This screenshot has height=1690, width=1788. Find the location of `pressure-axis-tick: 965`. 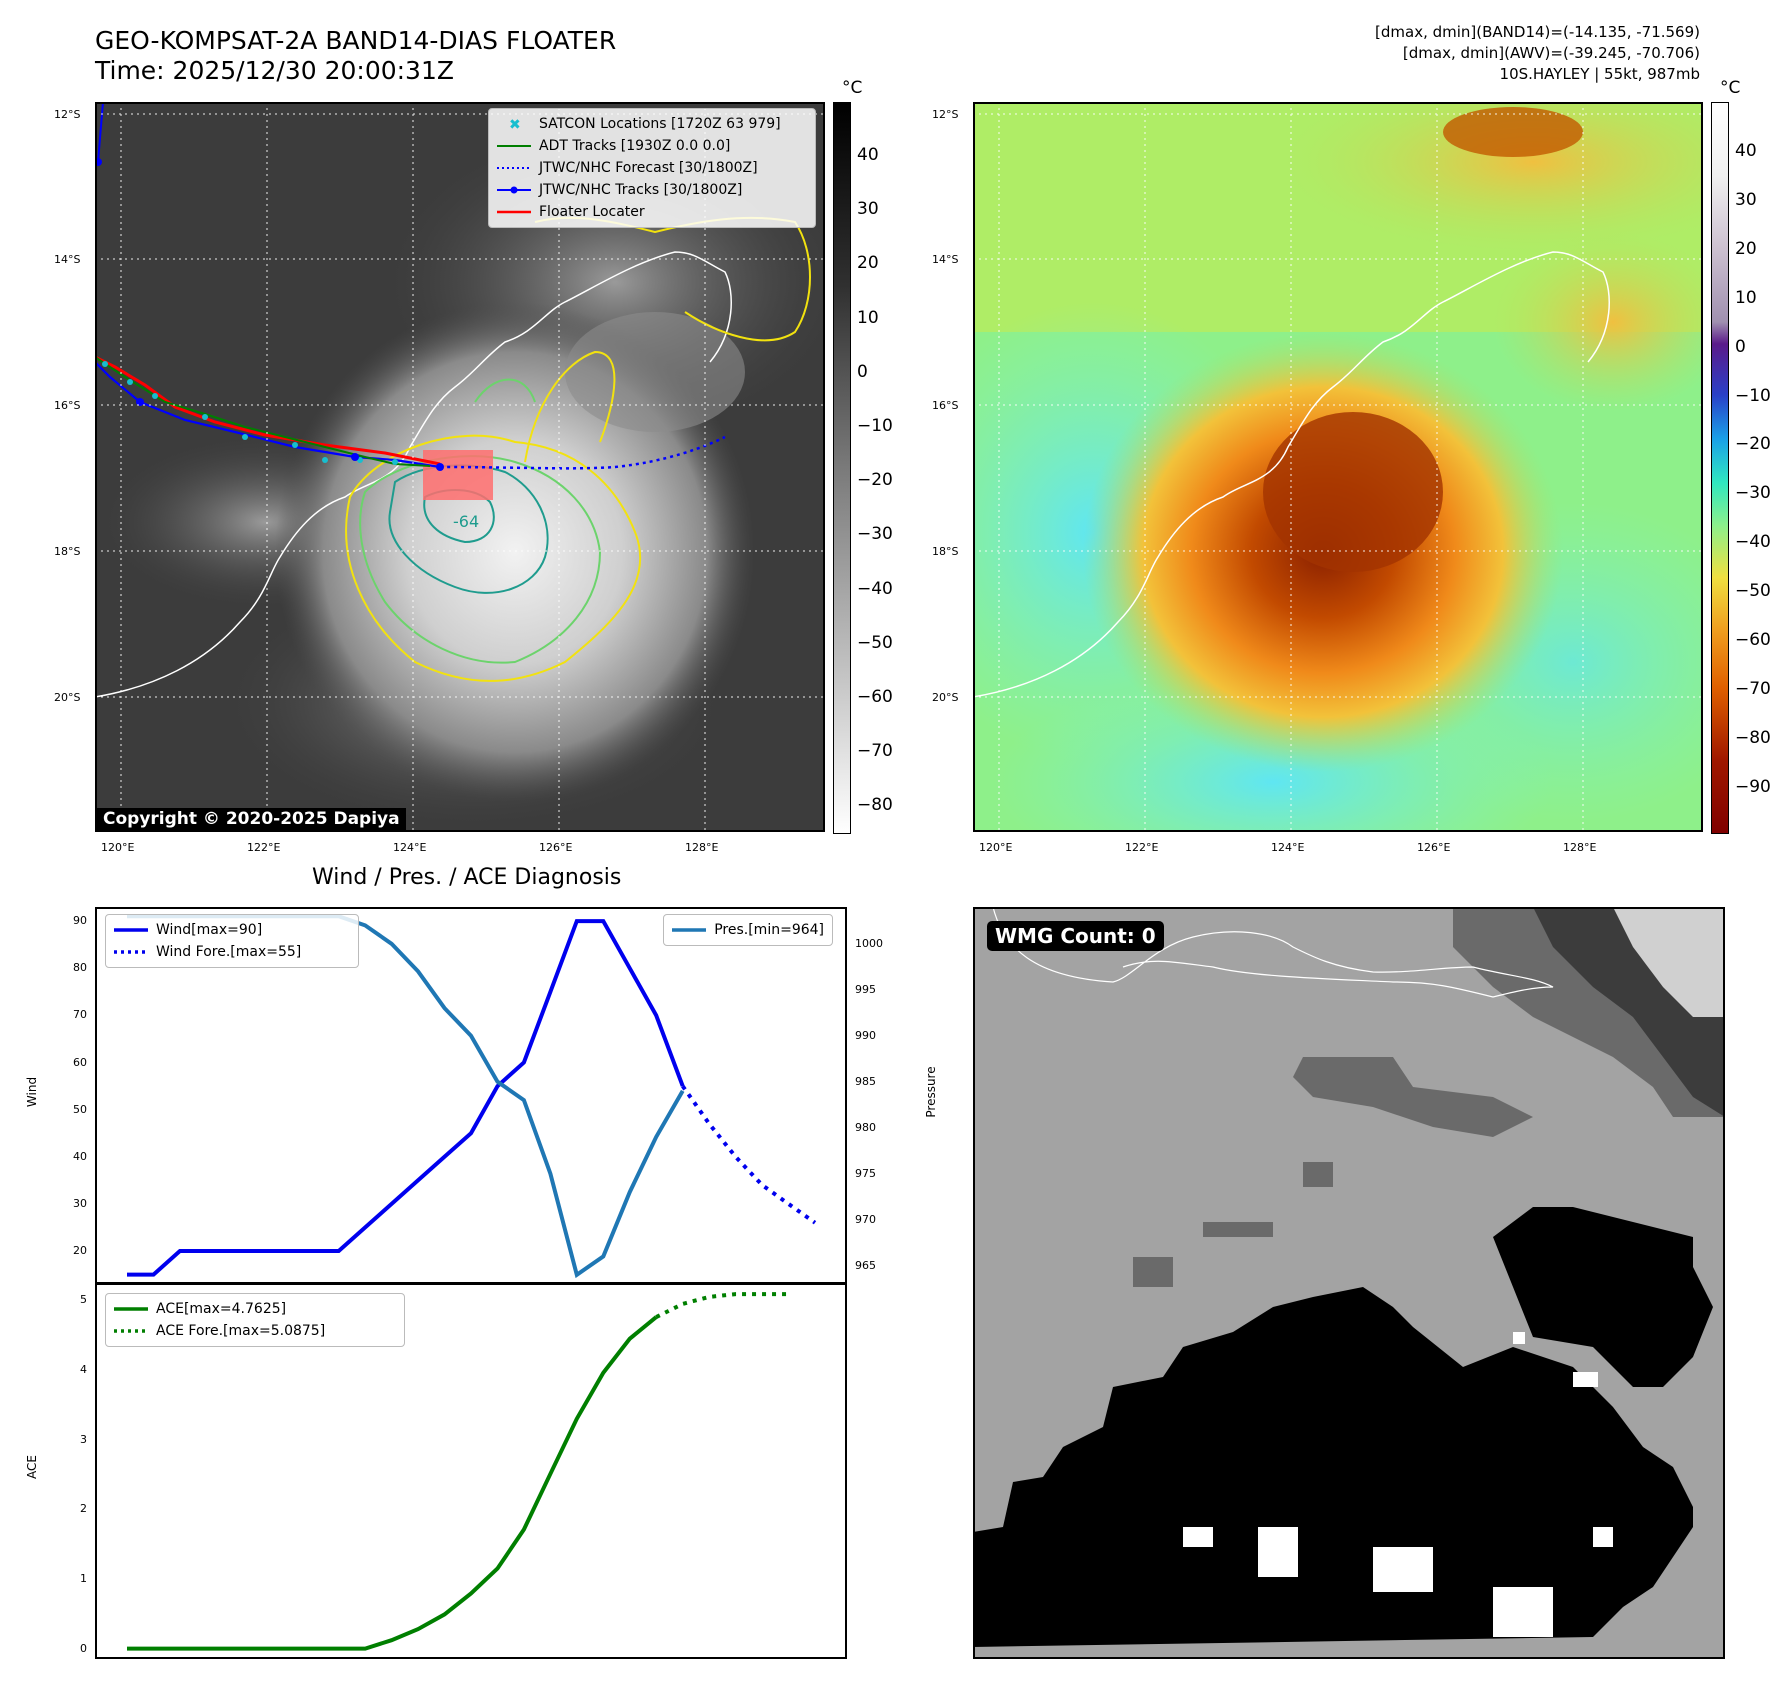

pressure-axis-tick: 965 is located at coordinates (865, 1265).